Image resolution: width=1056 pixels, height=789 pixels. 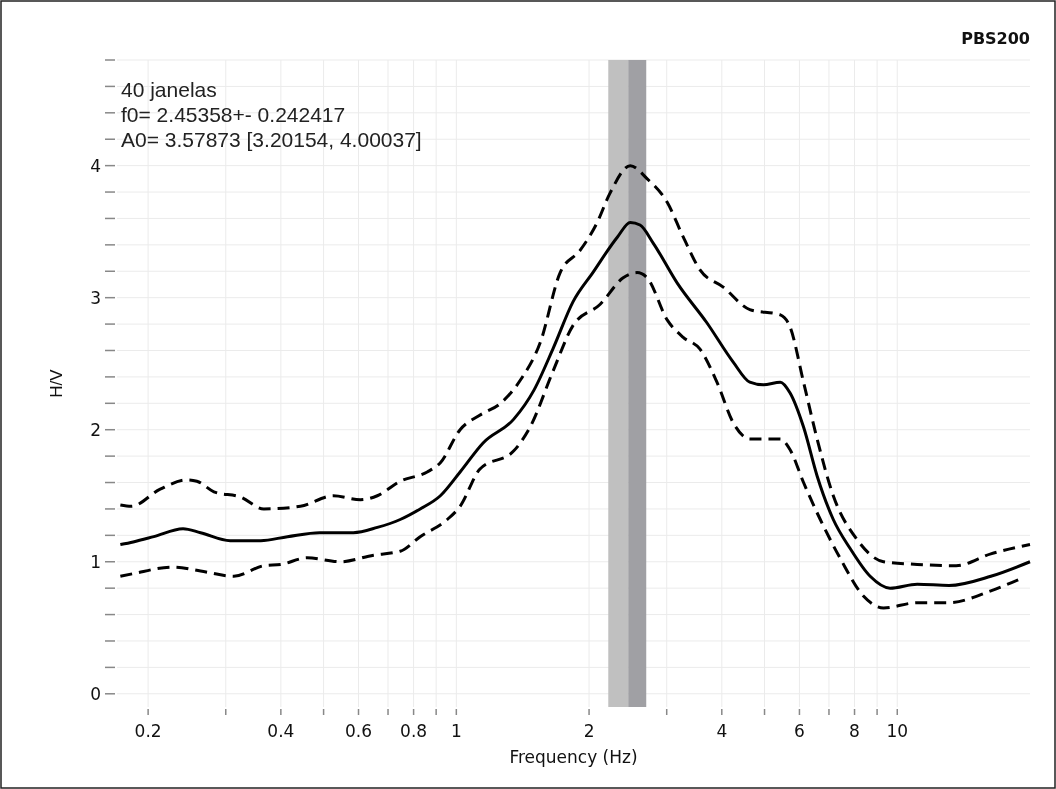 I want to click on x-tick-label: 2, so click(x=589, y=731).